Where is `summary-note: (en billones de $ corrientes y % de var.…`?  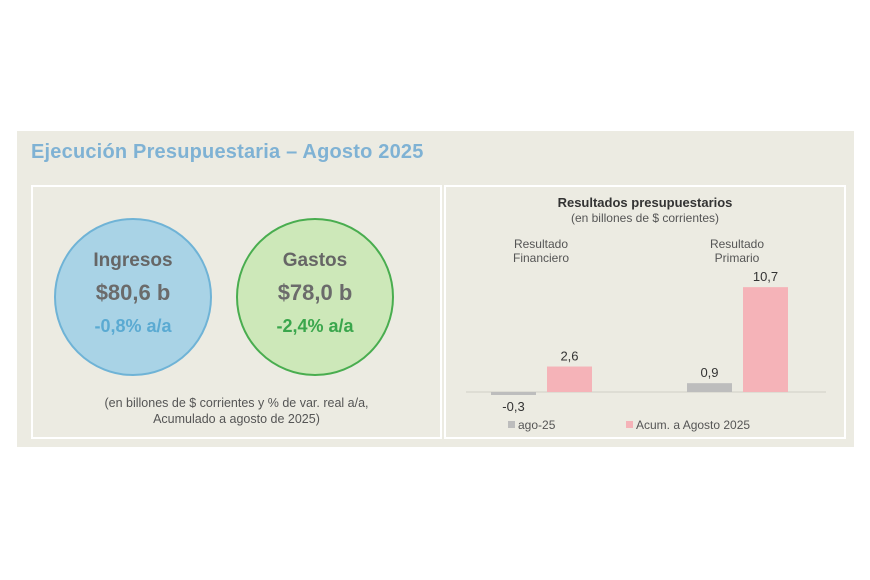
summary-note: (en billones de $ corrientes y % de var.… is located at coordinates (236, 411).